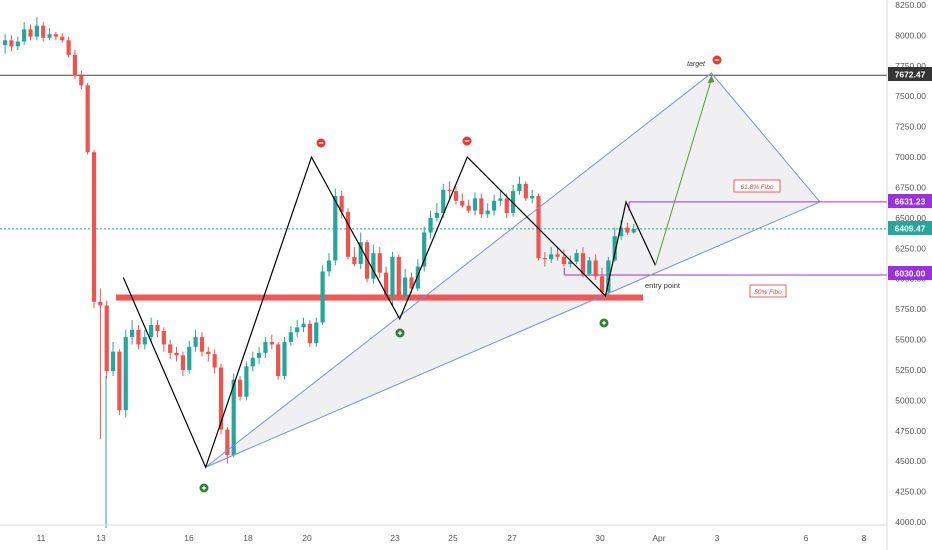 The height and width of the screenshot is (550, 932). I want to click on fib-50-label-box: 50% Fibo, so click(768, 291).